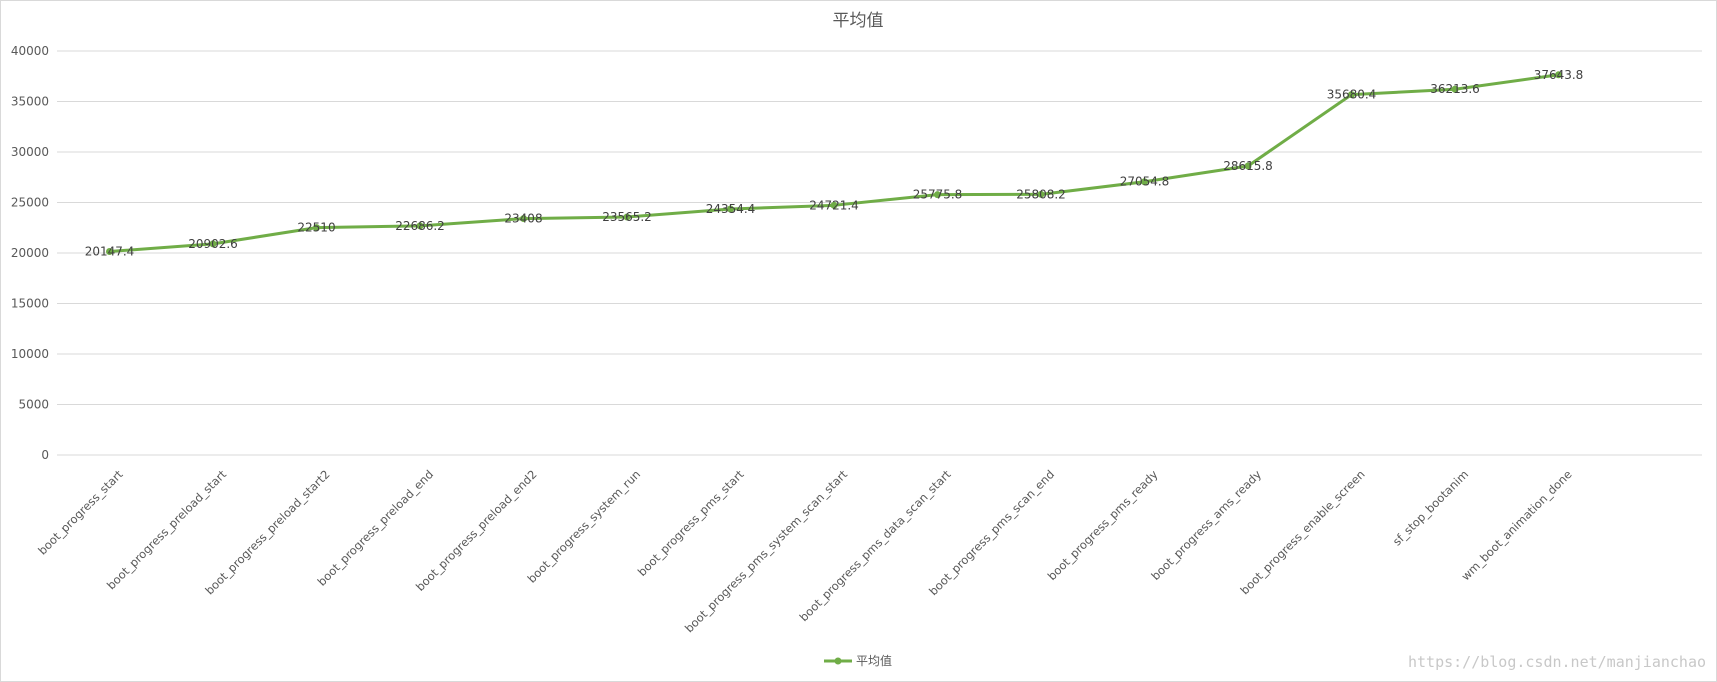  I want to click on data-label: 22510, so click(316, 228).